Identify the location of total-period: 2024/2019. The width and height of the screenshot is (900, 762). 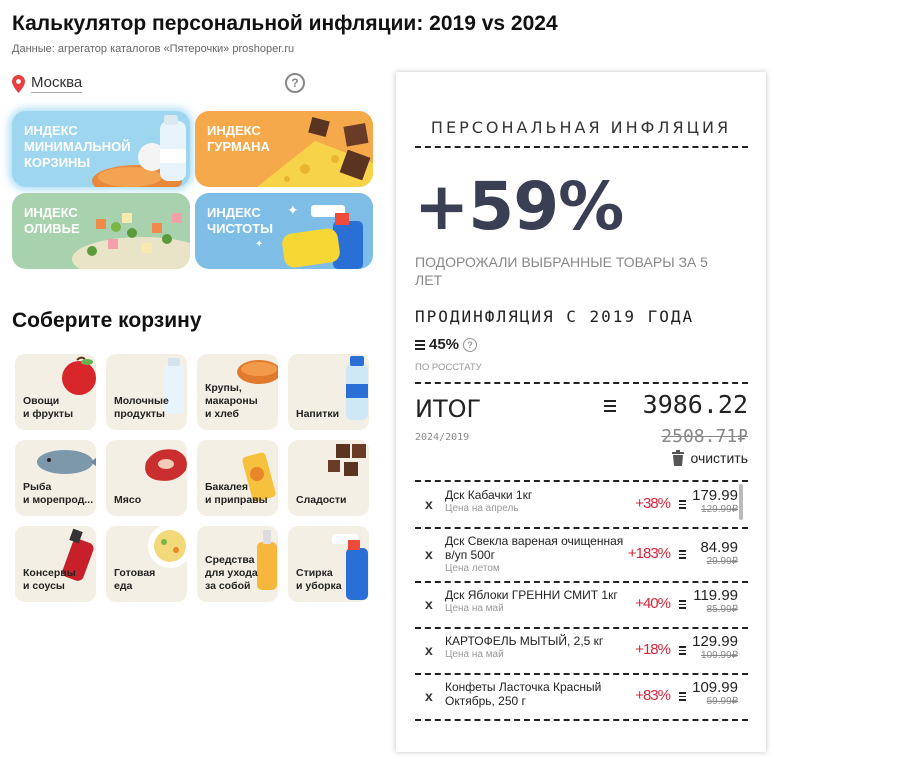
(442, 437).